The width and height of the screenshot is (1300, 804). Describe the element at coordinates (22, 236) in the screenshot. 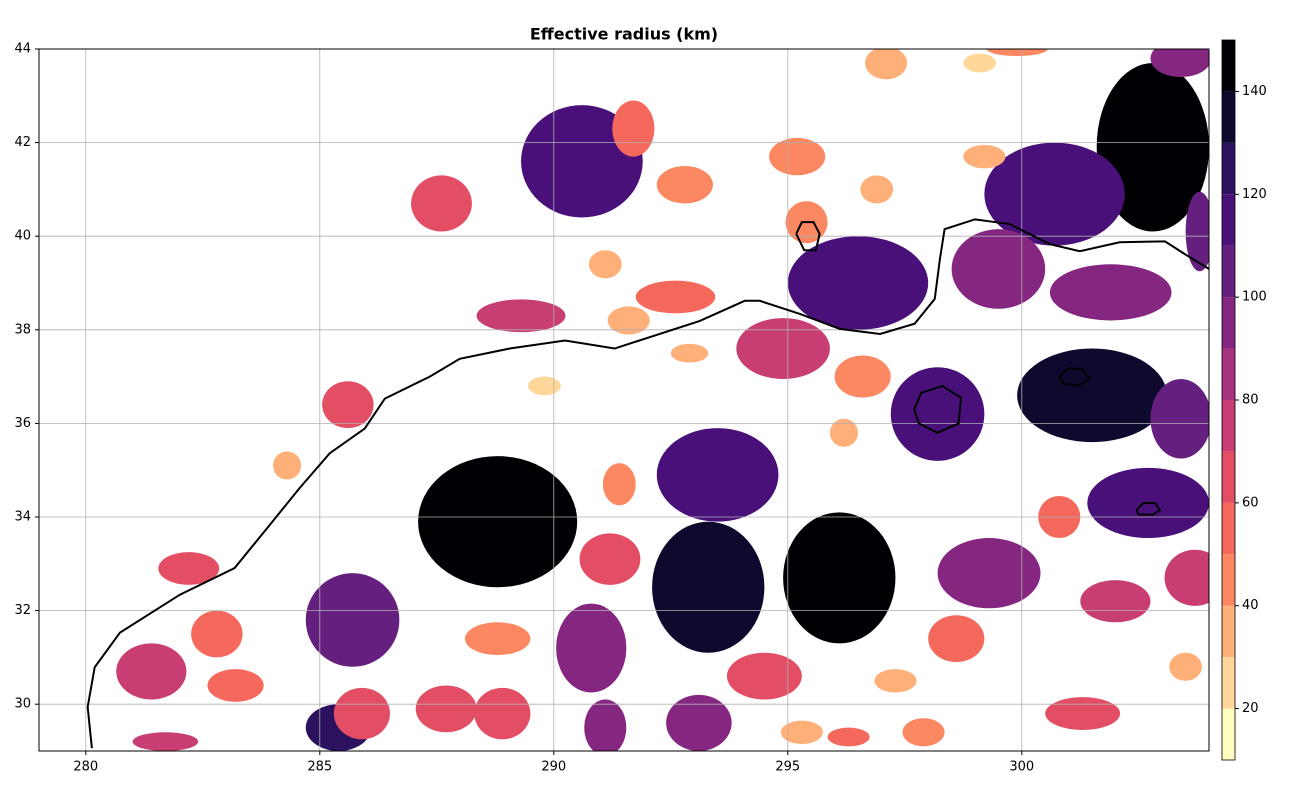

I see `y-tick-label: 40` at that location.